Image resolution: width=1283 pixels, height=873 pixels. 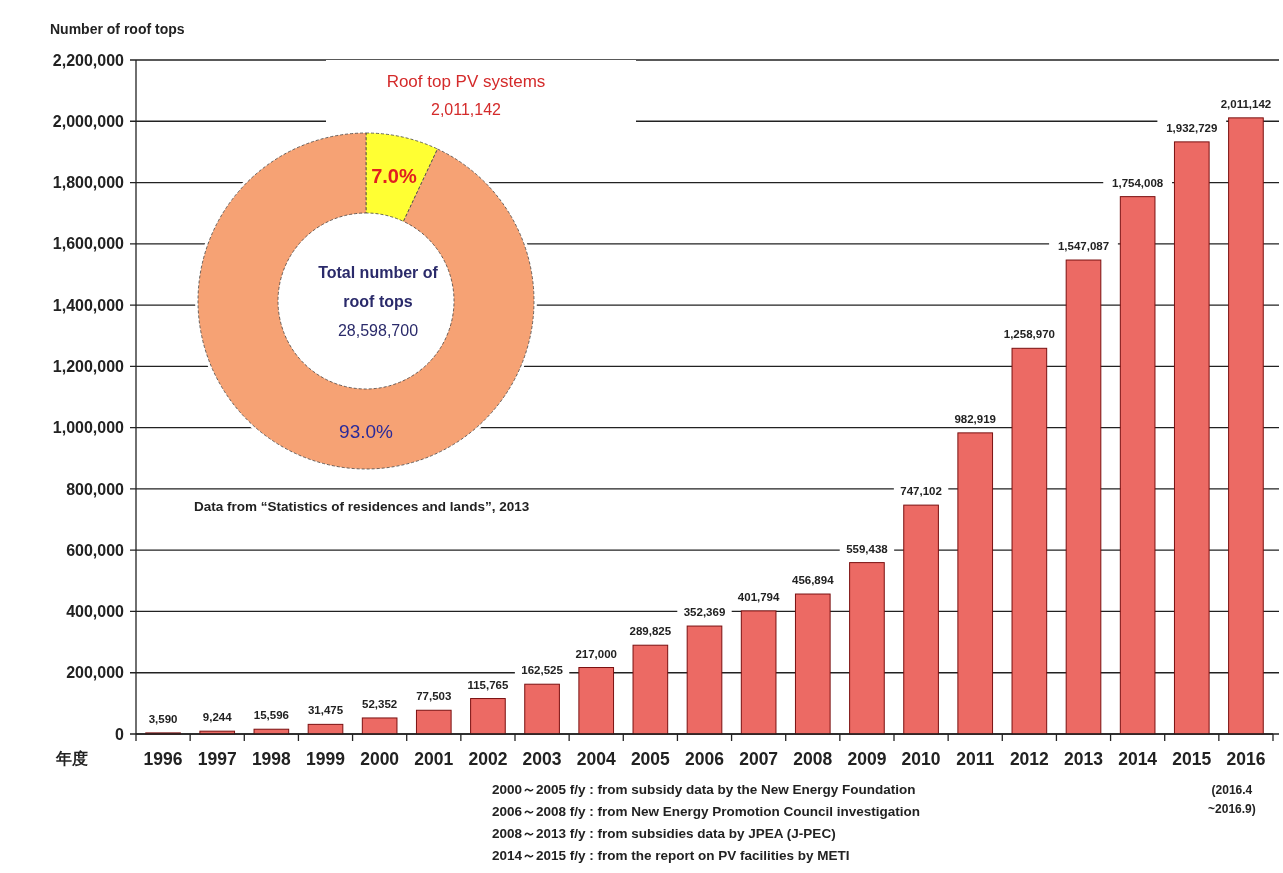 What do you see at coordinates (759, 759) in the screenshot?
I see `x-tick-label: 2007` at bounding box center [759, 759].